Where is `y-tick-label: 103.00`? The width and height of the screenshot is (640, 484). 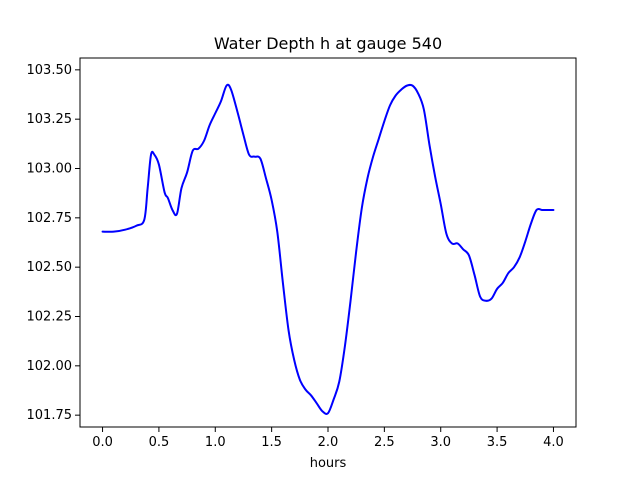
y-tick-label: 103.00 is located at coordinates (50, 169).